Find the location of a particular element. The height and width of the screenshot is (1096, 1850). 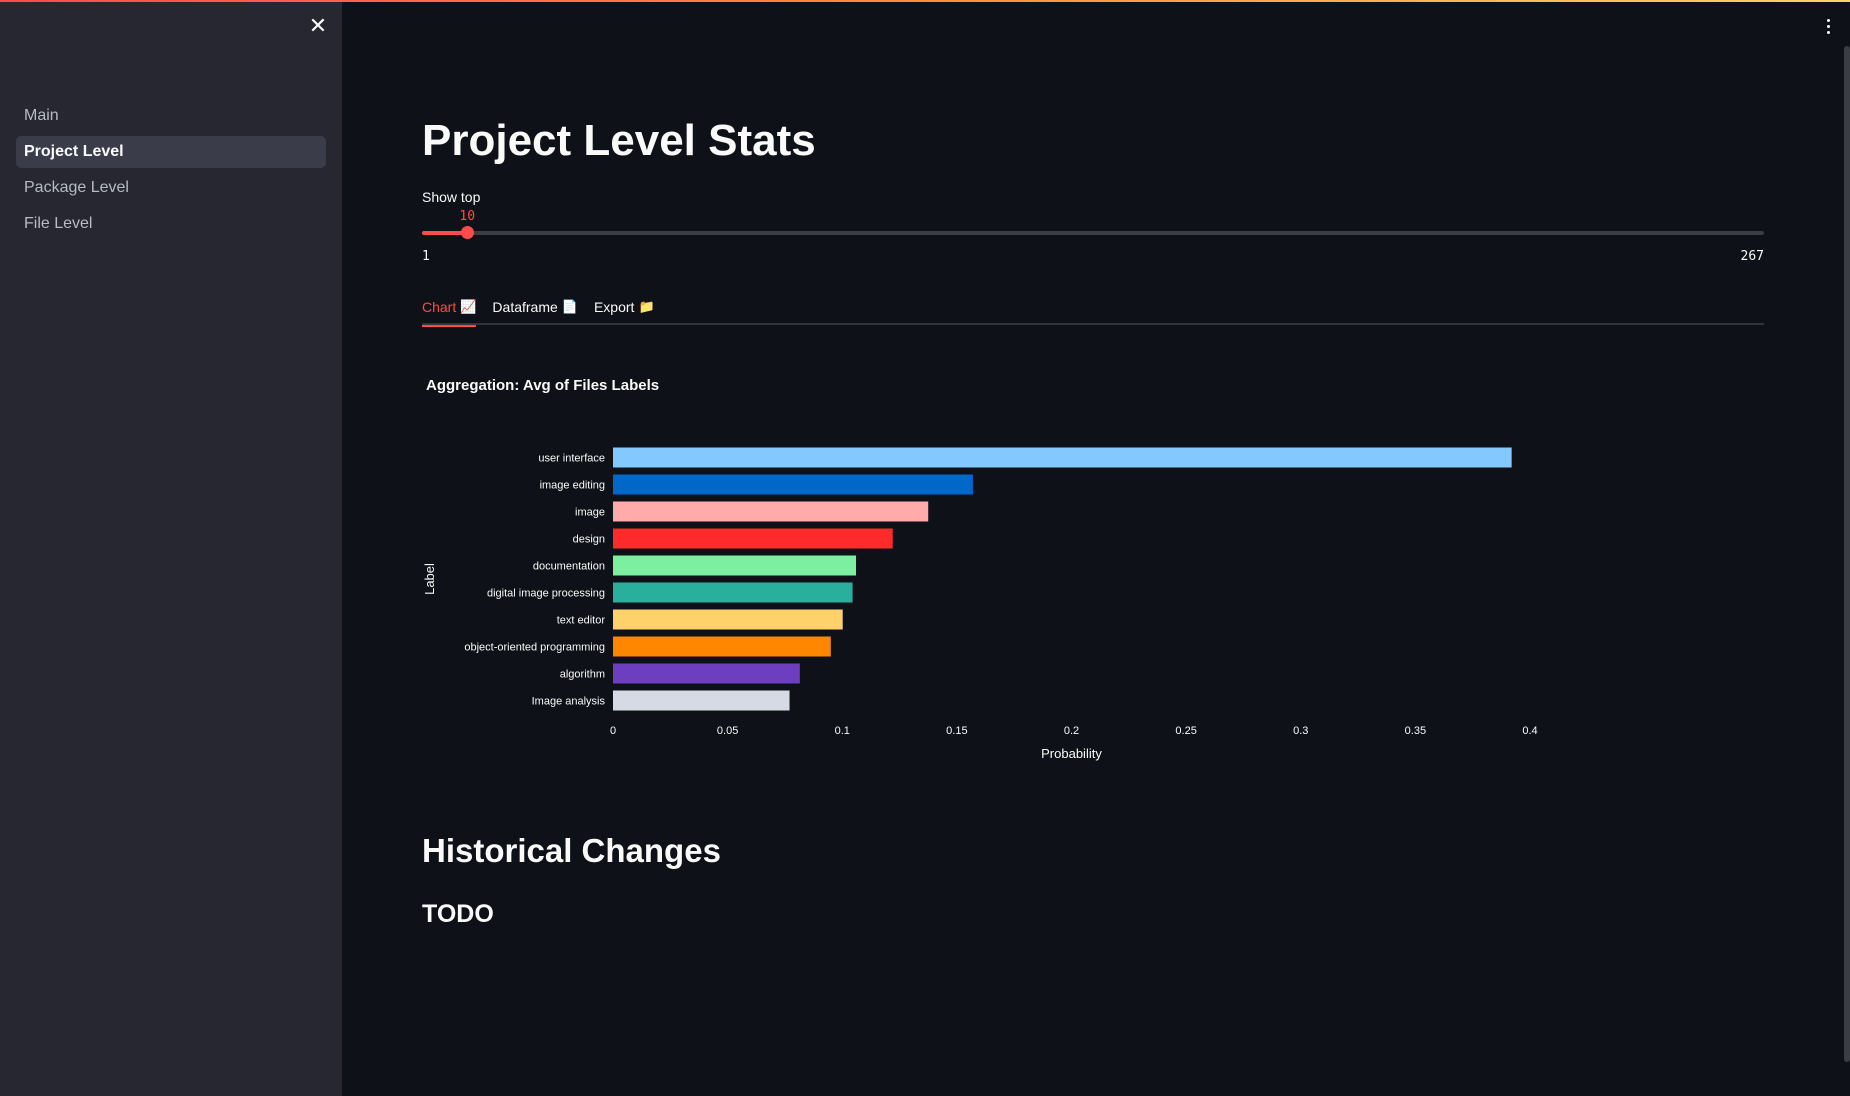

tab-label: Dataframe is located at coordinates (525, 307).